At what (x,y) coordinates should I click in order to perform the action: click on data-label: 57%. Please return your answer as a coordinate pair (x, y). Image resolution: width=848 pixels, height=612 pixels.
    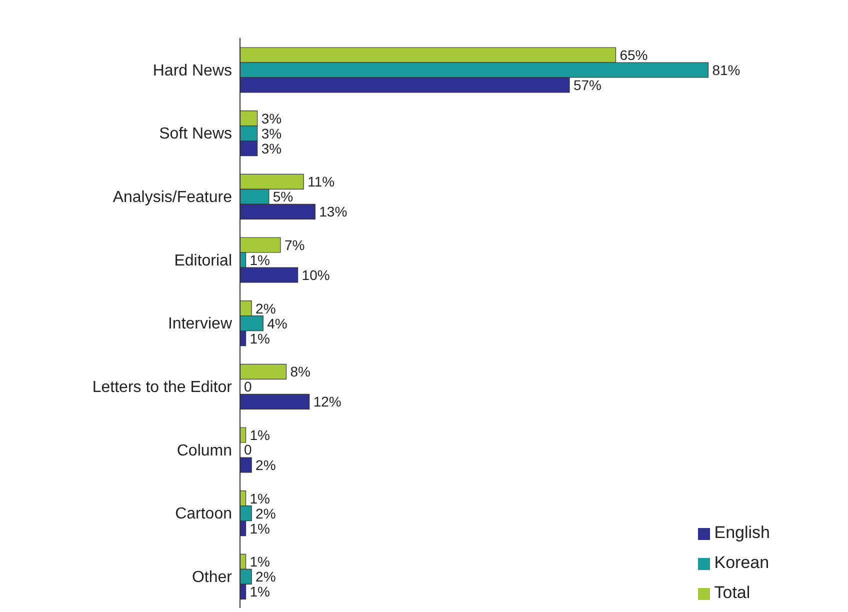
    Looking at the image, I should click on (588, 85).